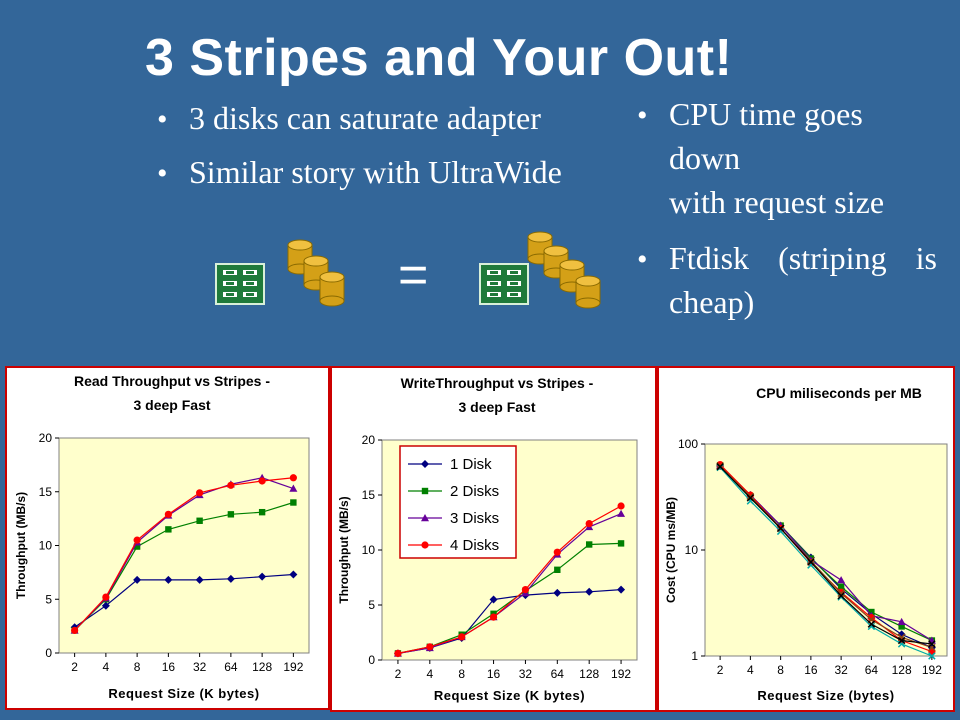  What do you see at coordinates (474, 491) in the screenshot?
I see `legend-label: 2 Disks` at bounding box center [474, 491].